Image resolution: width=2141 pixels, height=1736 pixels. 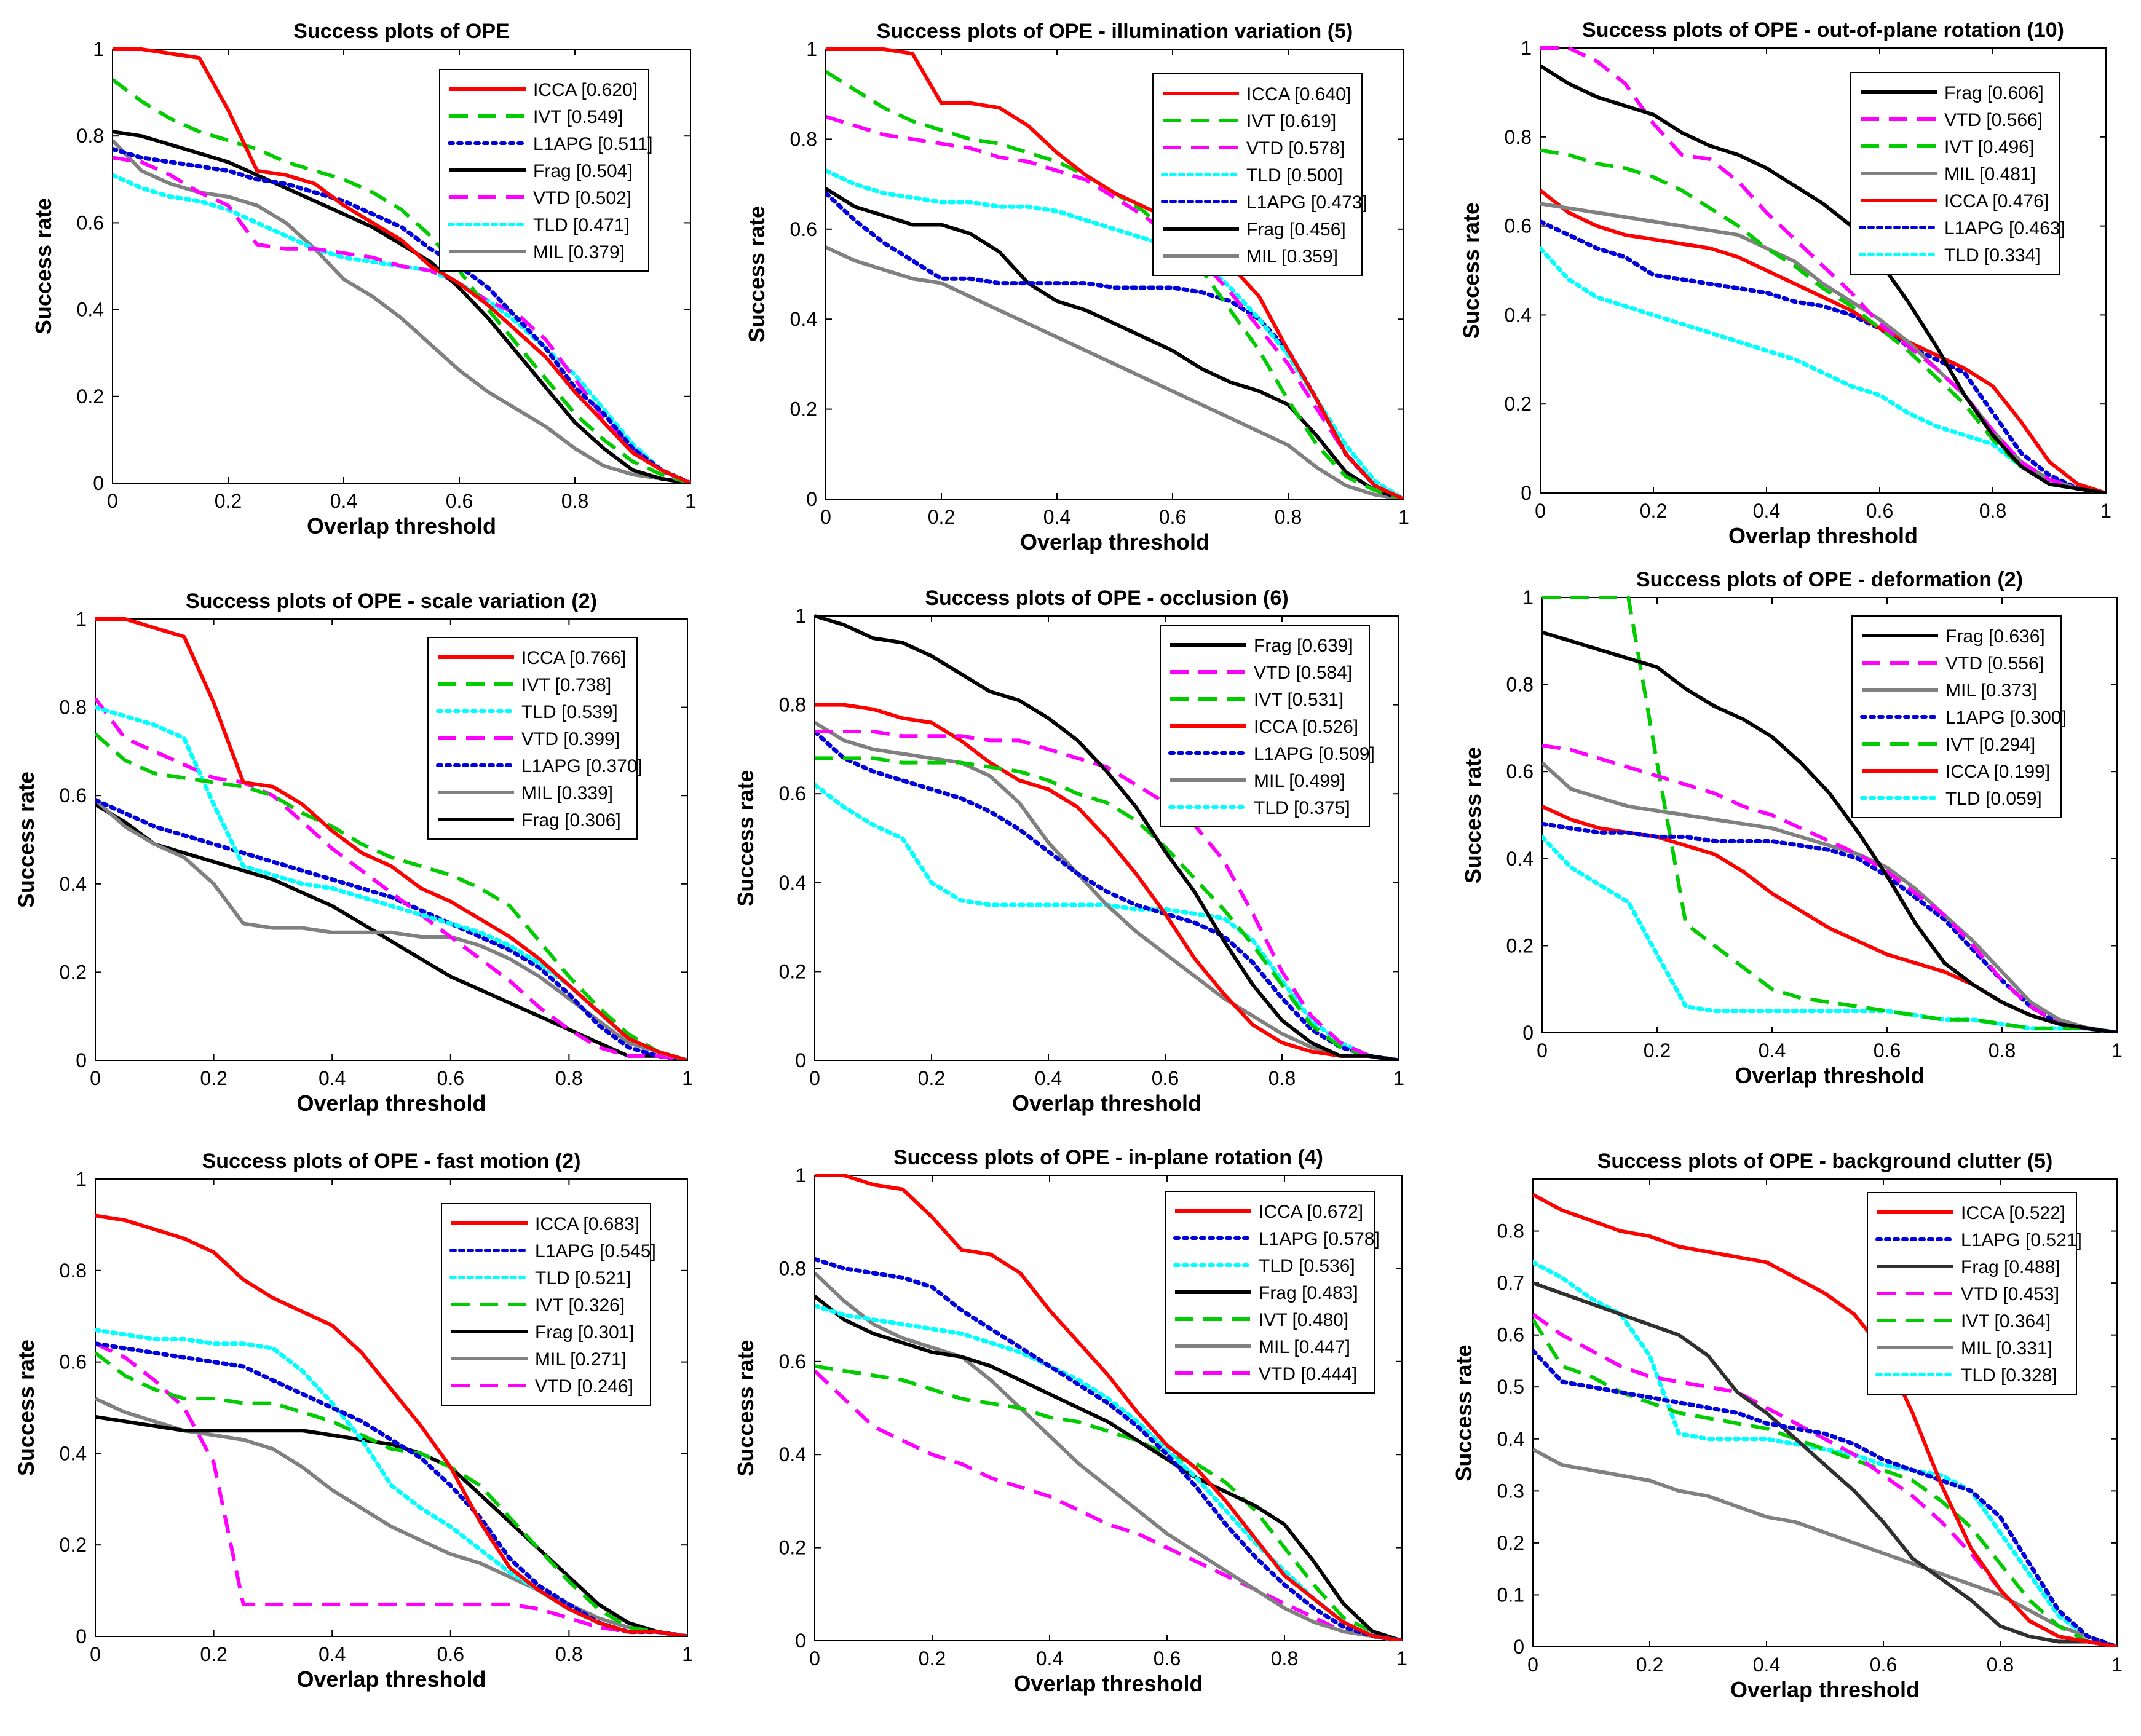 I want to click on legend-label: Frag [0.456], so click(x=1296, y=229).